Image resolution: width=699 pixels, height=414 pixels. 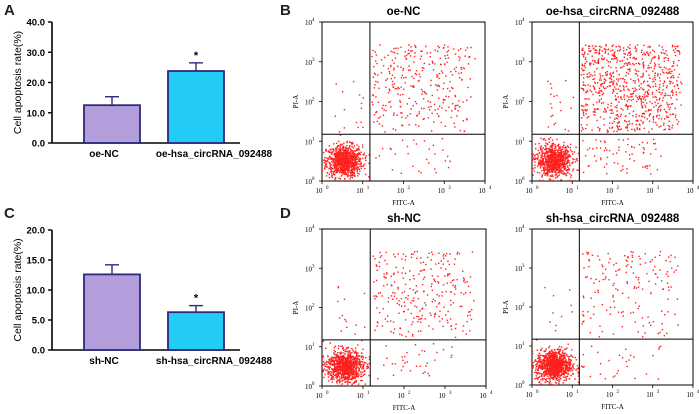 What do you see at coordinates (506, 102) in the screenshot?
I see `y-axis-label: PI-A` at bounding box center [506, 102].